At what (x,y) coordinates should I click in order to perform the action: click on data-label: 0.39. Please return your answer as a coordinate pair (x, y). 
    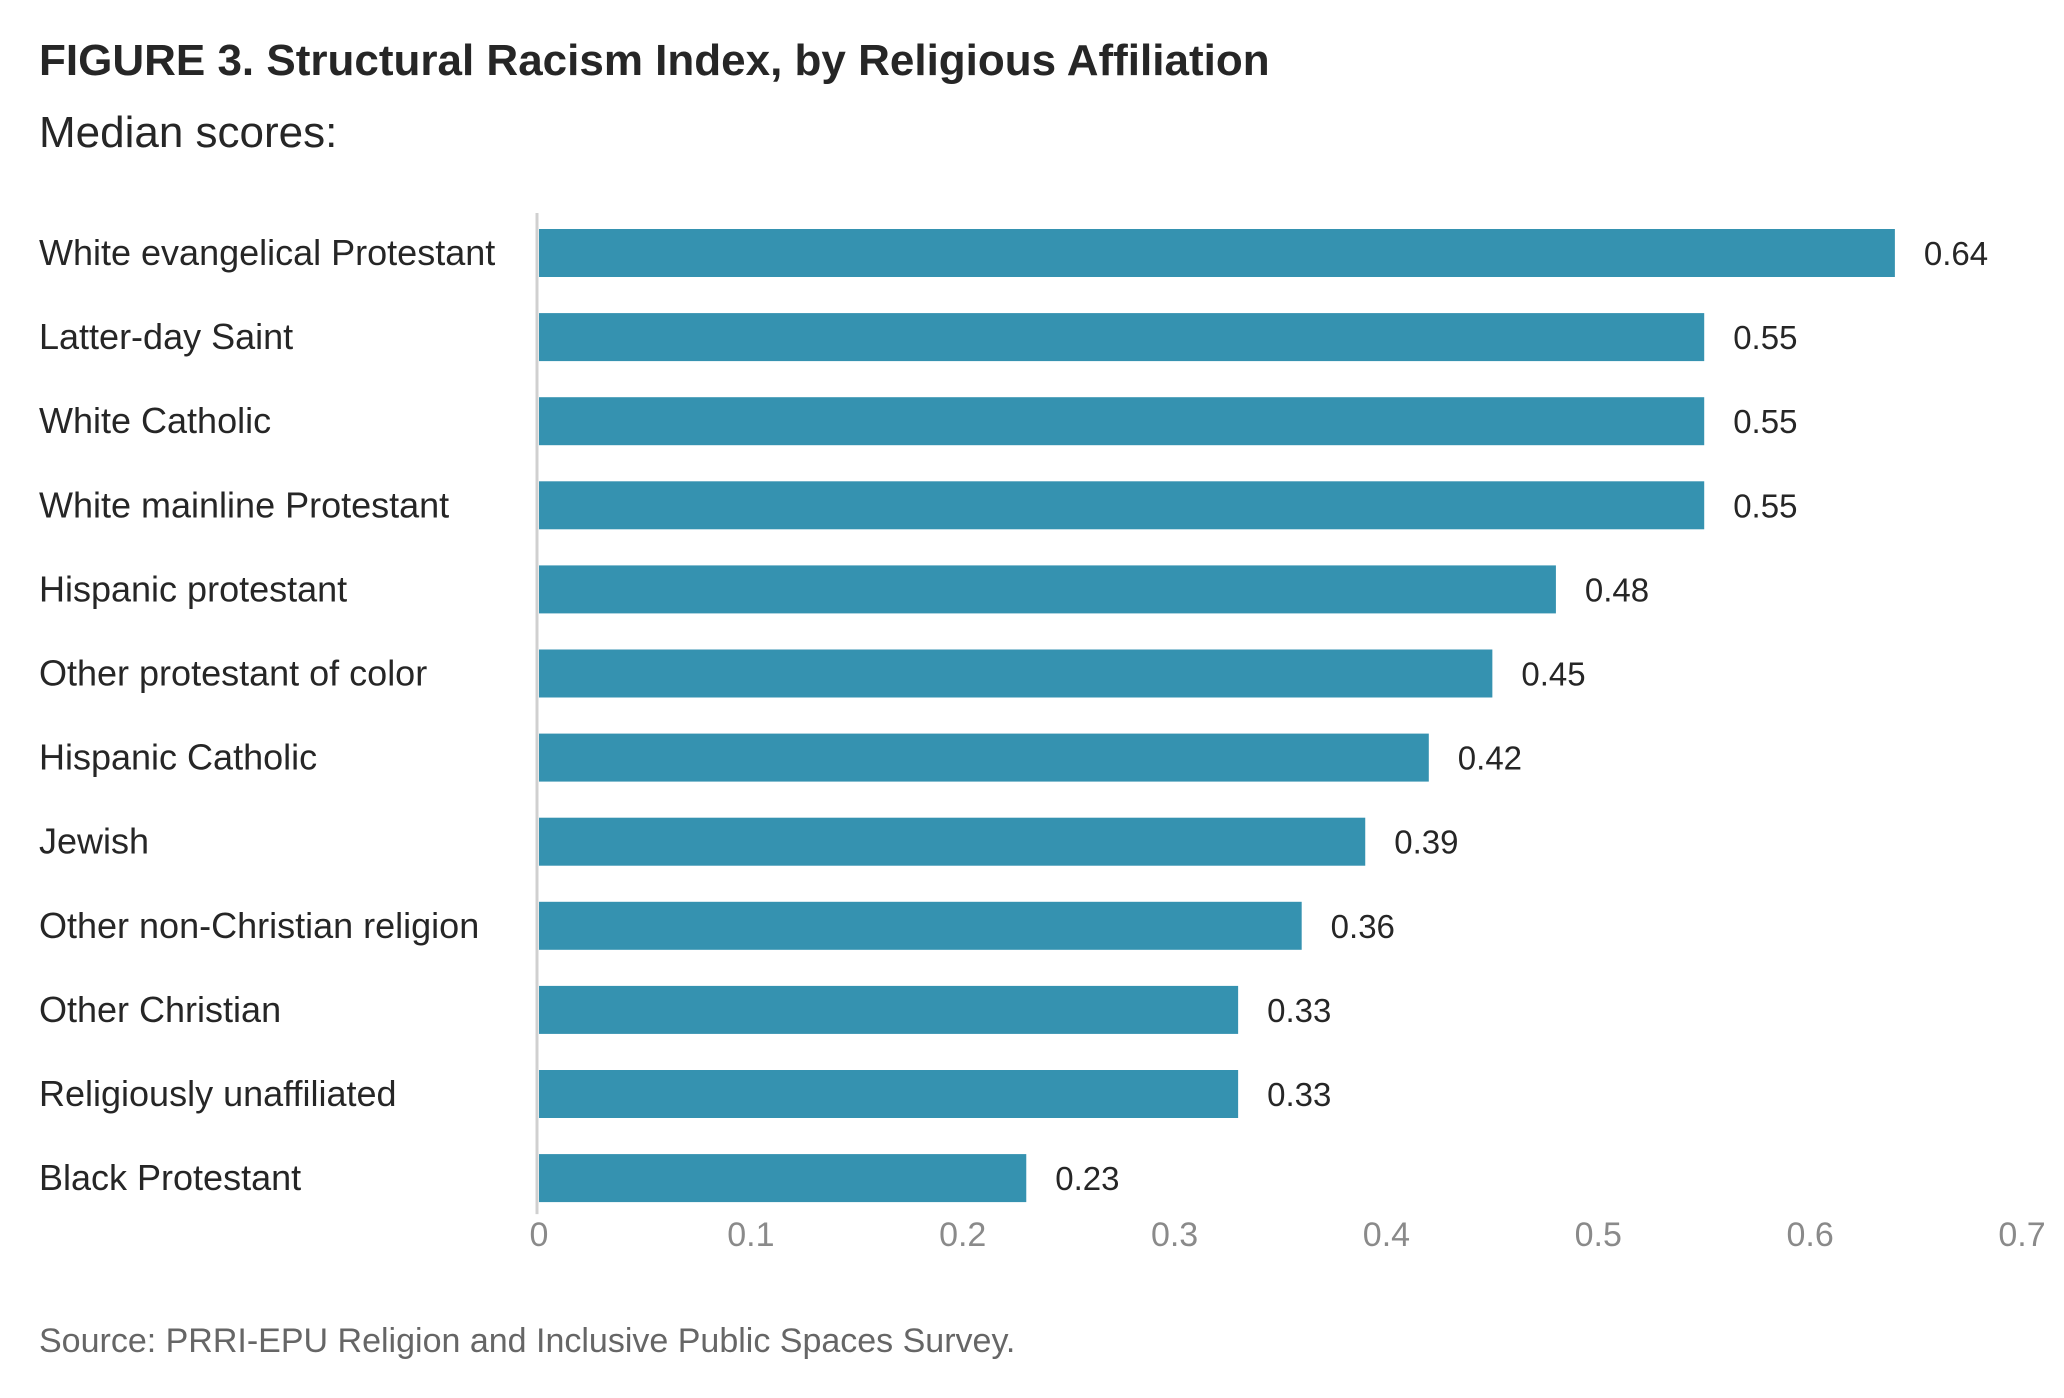
    Looking at the image, I should click on (1426, 842).